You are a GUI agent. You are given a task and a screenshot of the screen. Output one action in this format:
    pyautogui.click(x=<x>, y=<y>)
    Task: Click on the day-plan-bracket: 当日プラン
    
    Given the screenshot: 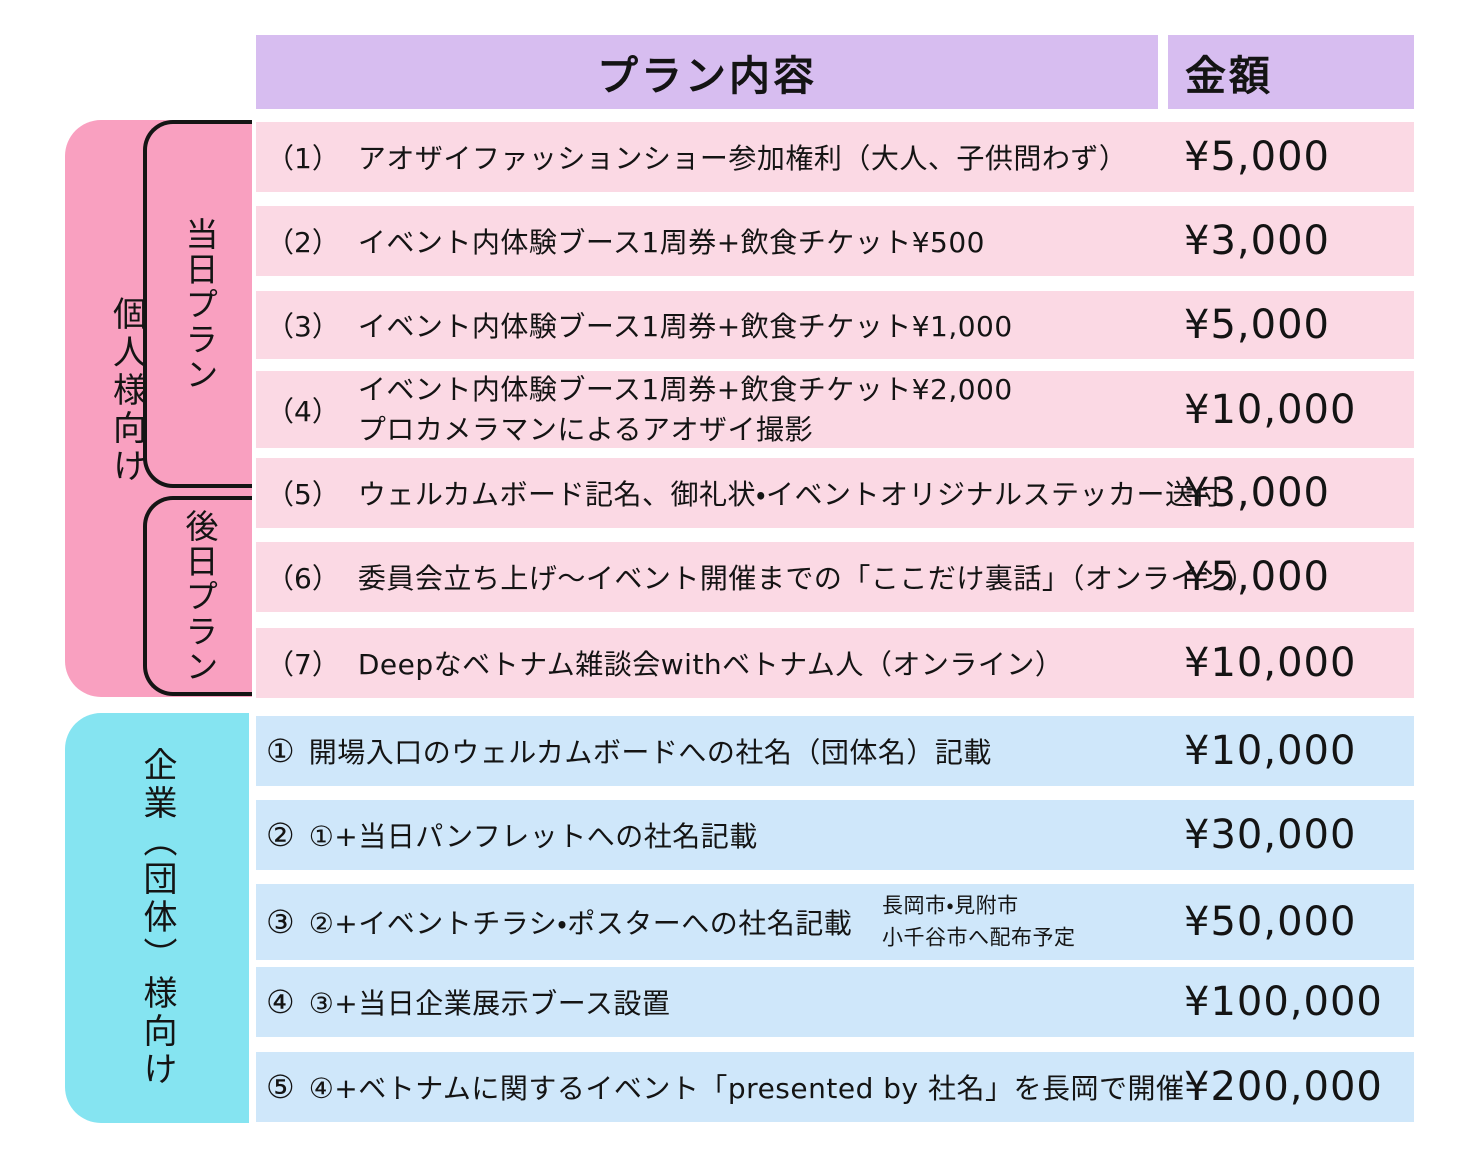 What is the action you would take?
    pyautogui.click(x=197, y=304)
    